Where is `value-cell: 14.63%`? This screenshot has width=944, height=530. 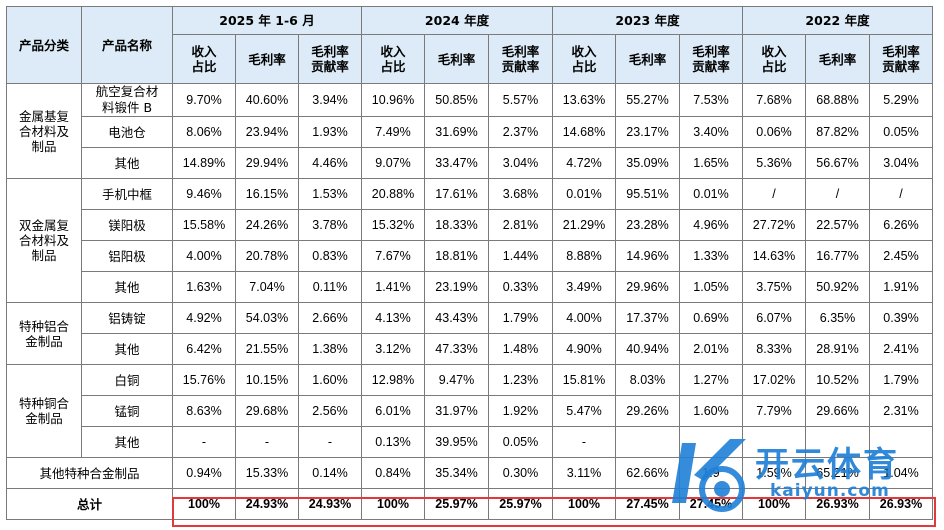
value-cell: 14.63% is located at coordinates (774, 256).